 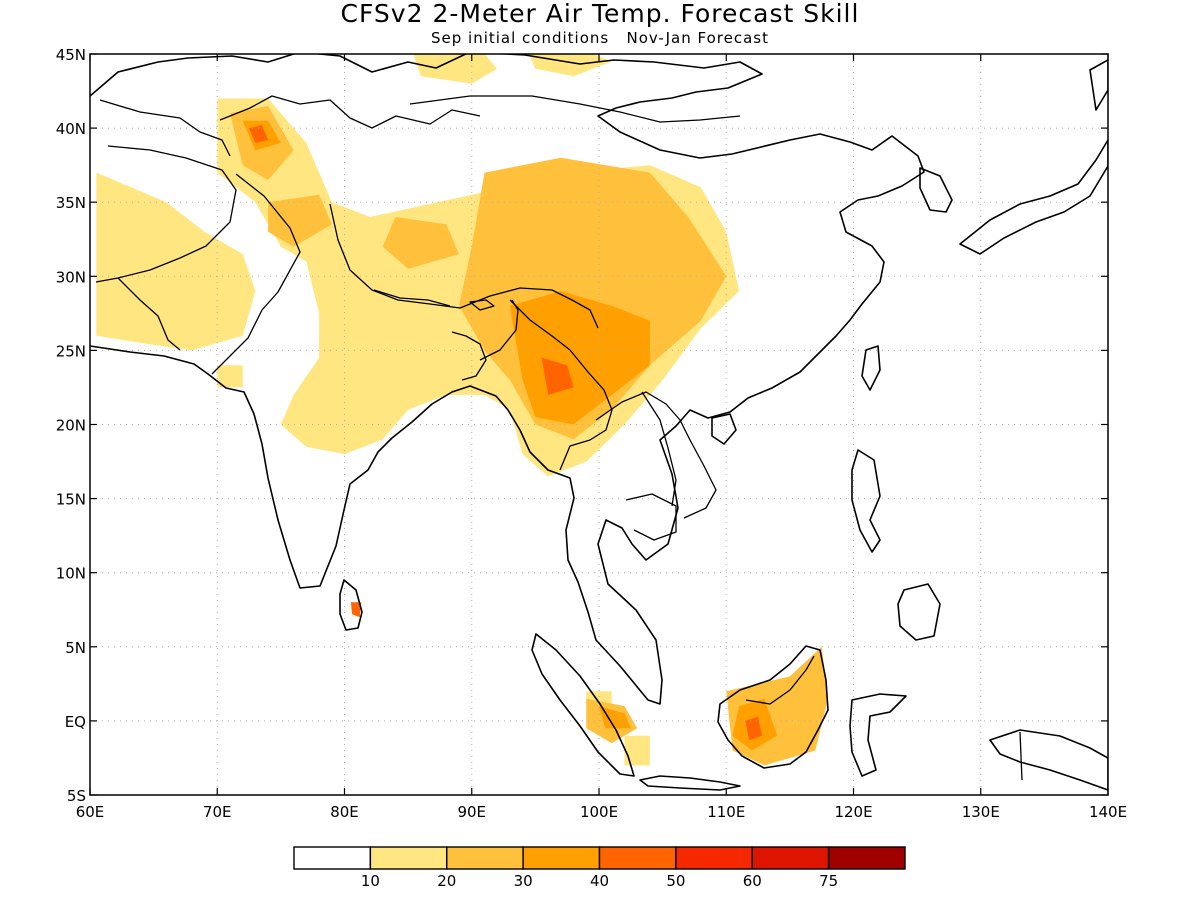 I want to click on coastline-sumatra, so click(x=583, y=705).